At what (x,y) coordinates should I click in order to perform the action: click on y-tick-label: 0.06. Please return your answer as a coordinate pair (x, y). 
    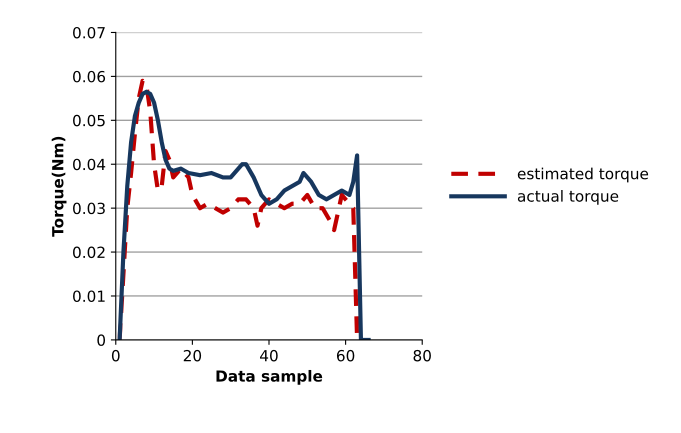
    Looking at the image, I should click on (89, 76).